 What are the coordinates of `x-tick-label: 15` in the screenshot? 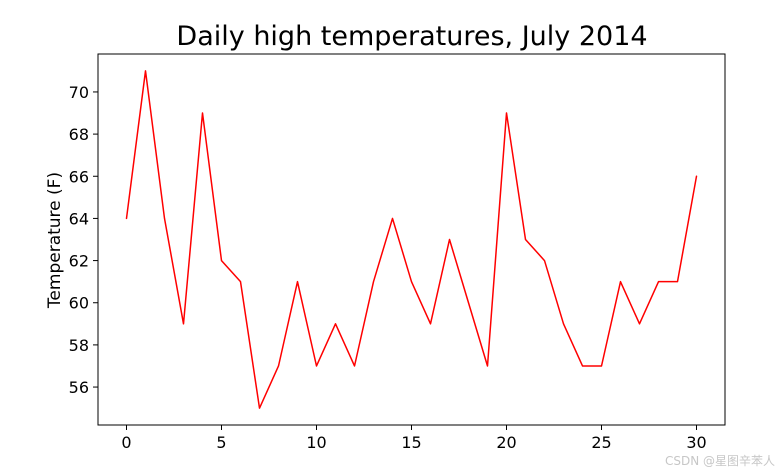 It's located at (411, 442).